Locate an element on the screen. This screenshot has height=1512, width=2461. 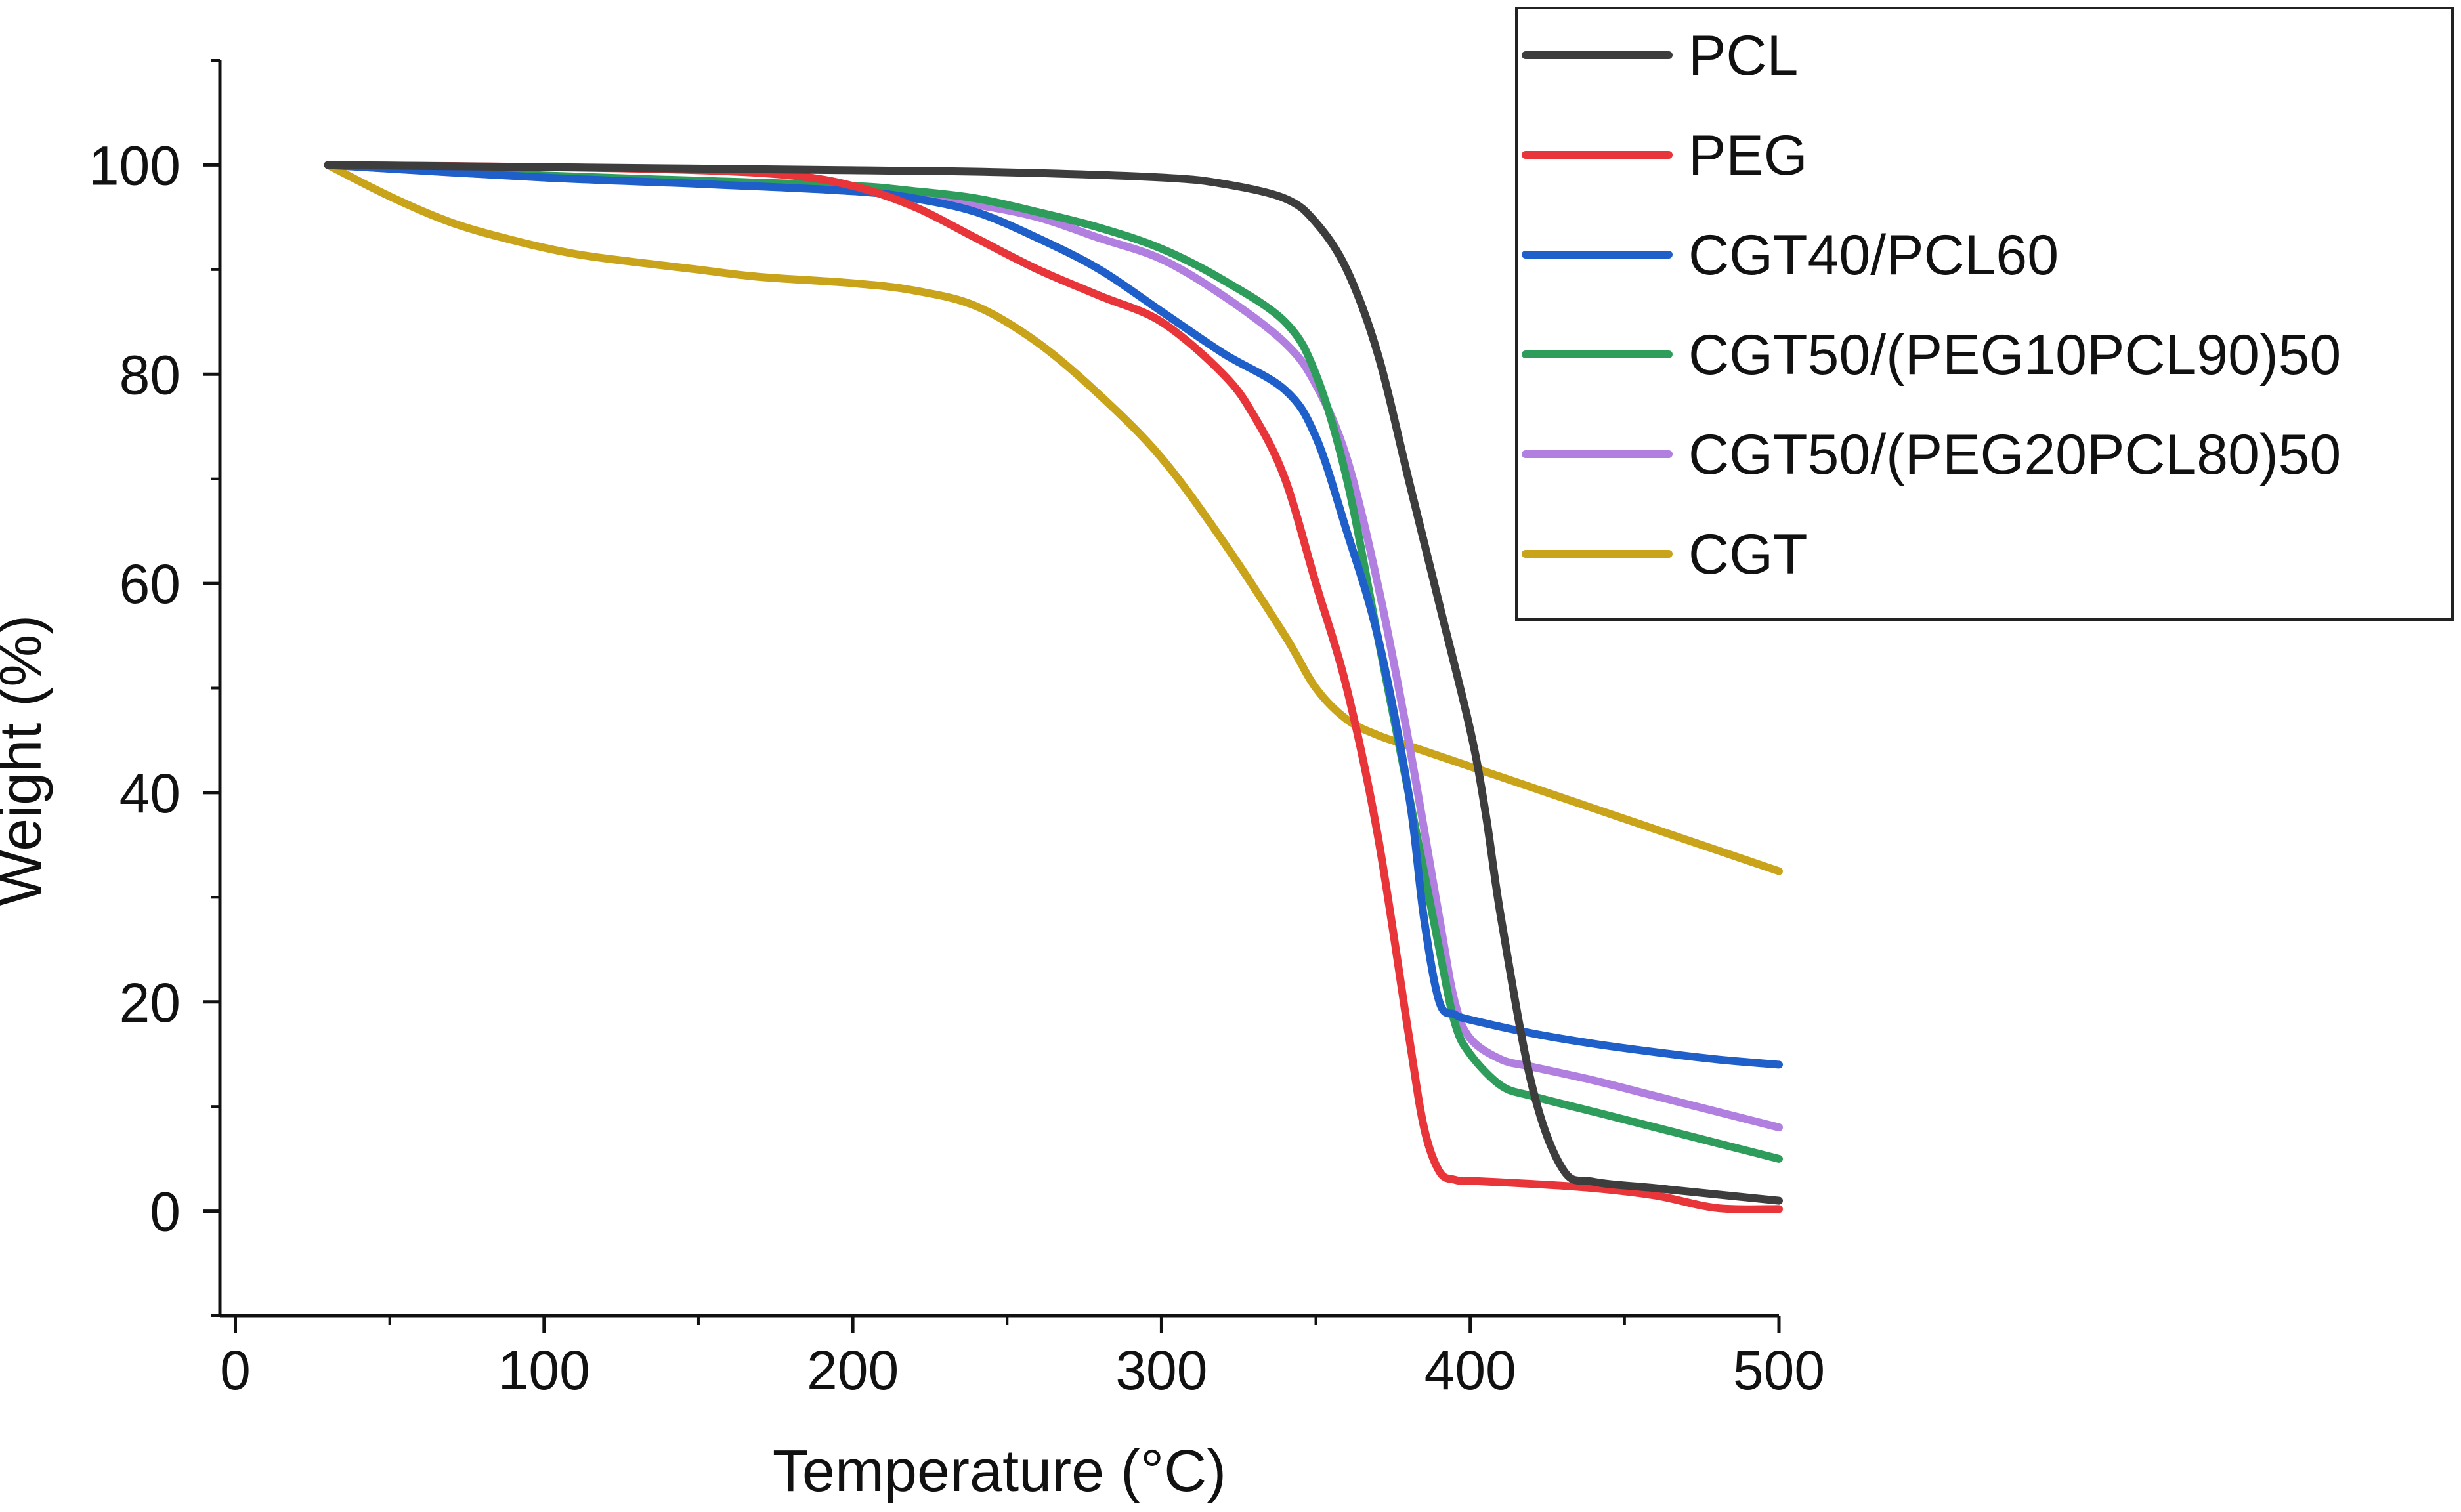
y-tick-label: 100 is located at coordinates (135, 165).